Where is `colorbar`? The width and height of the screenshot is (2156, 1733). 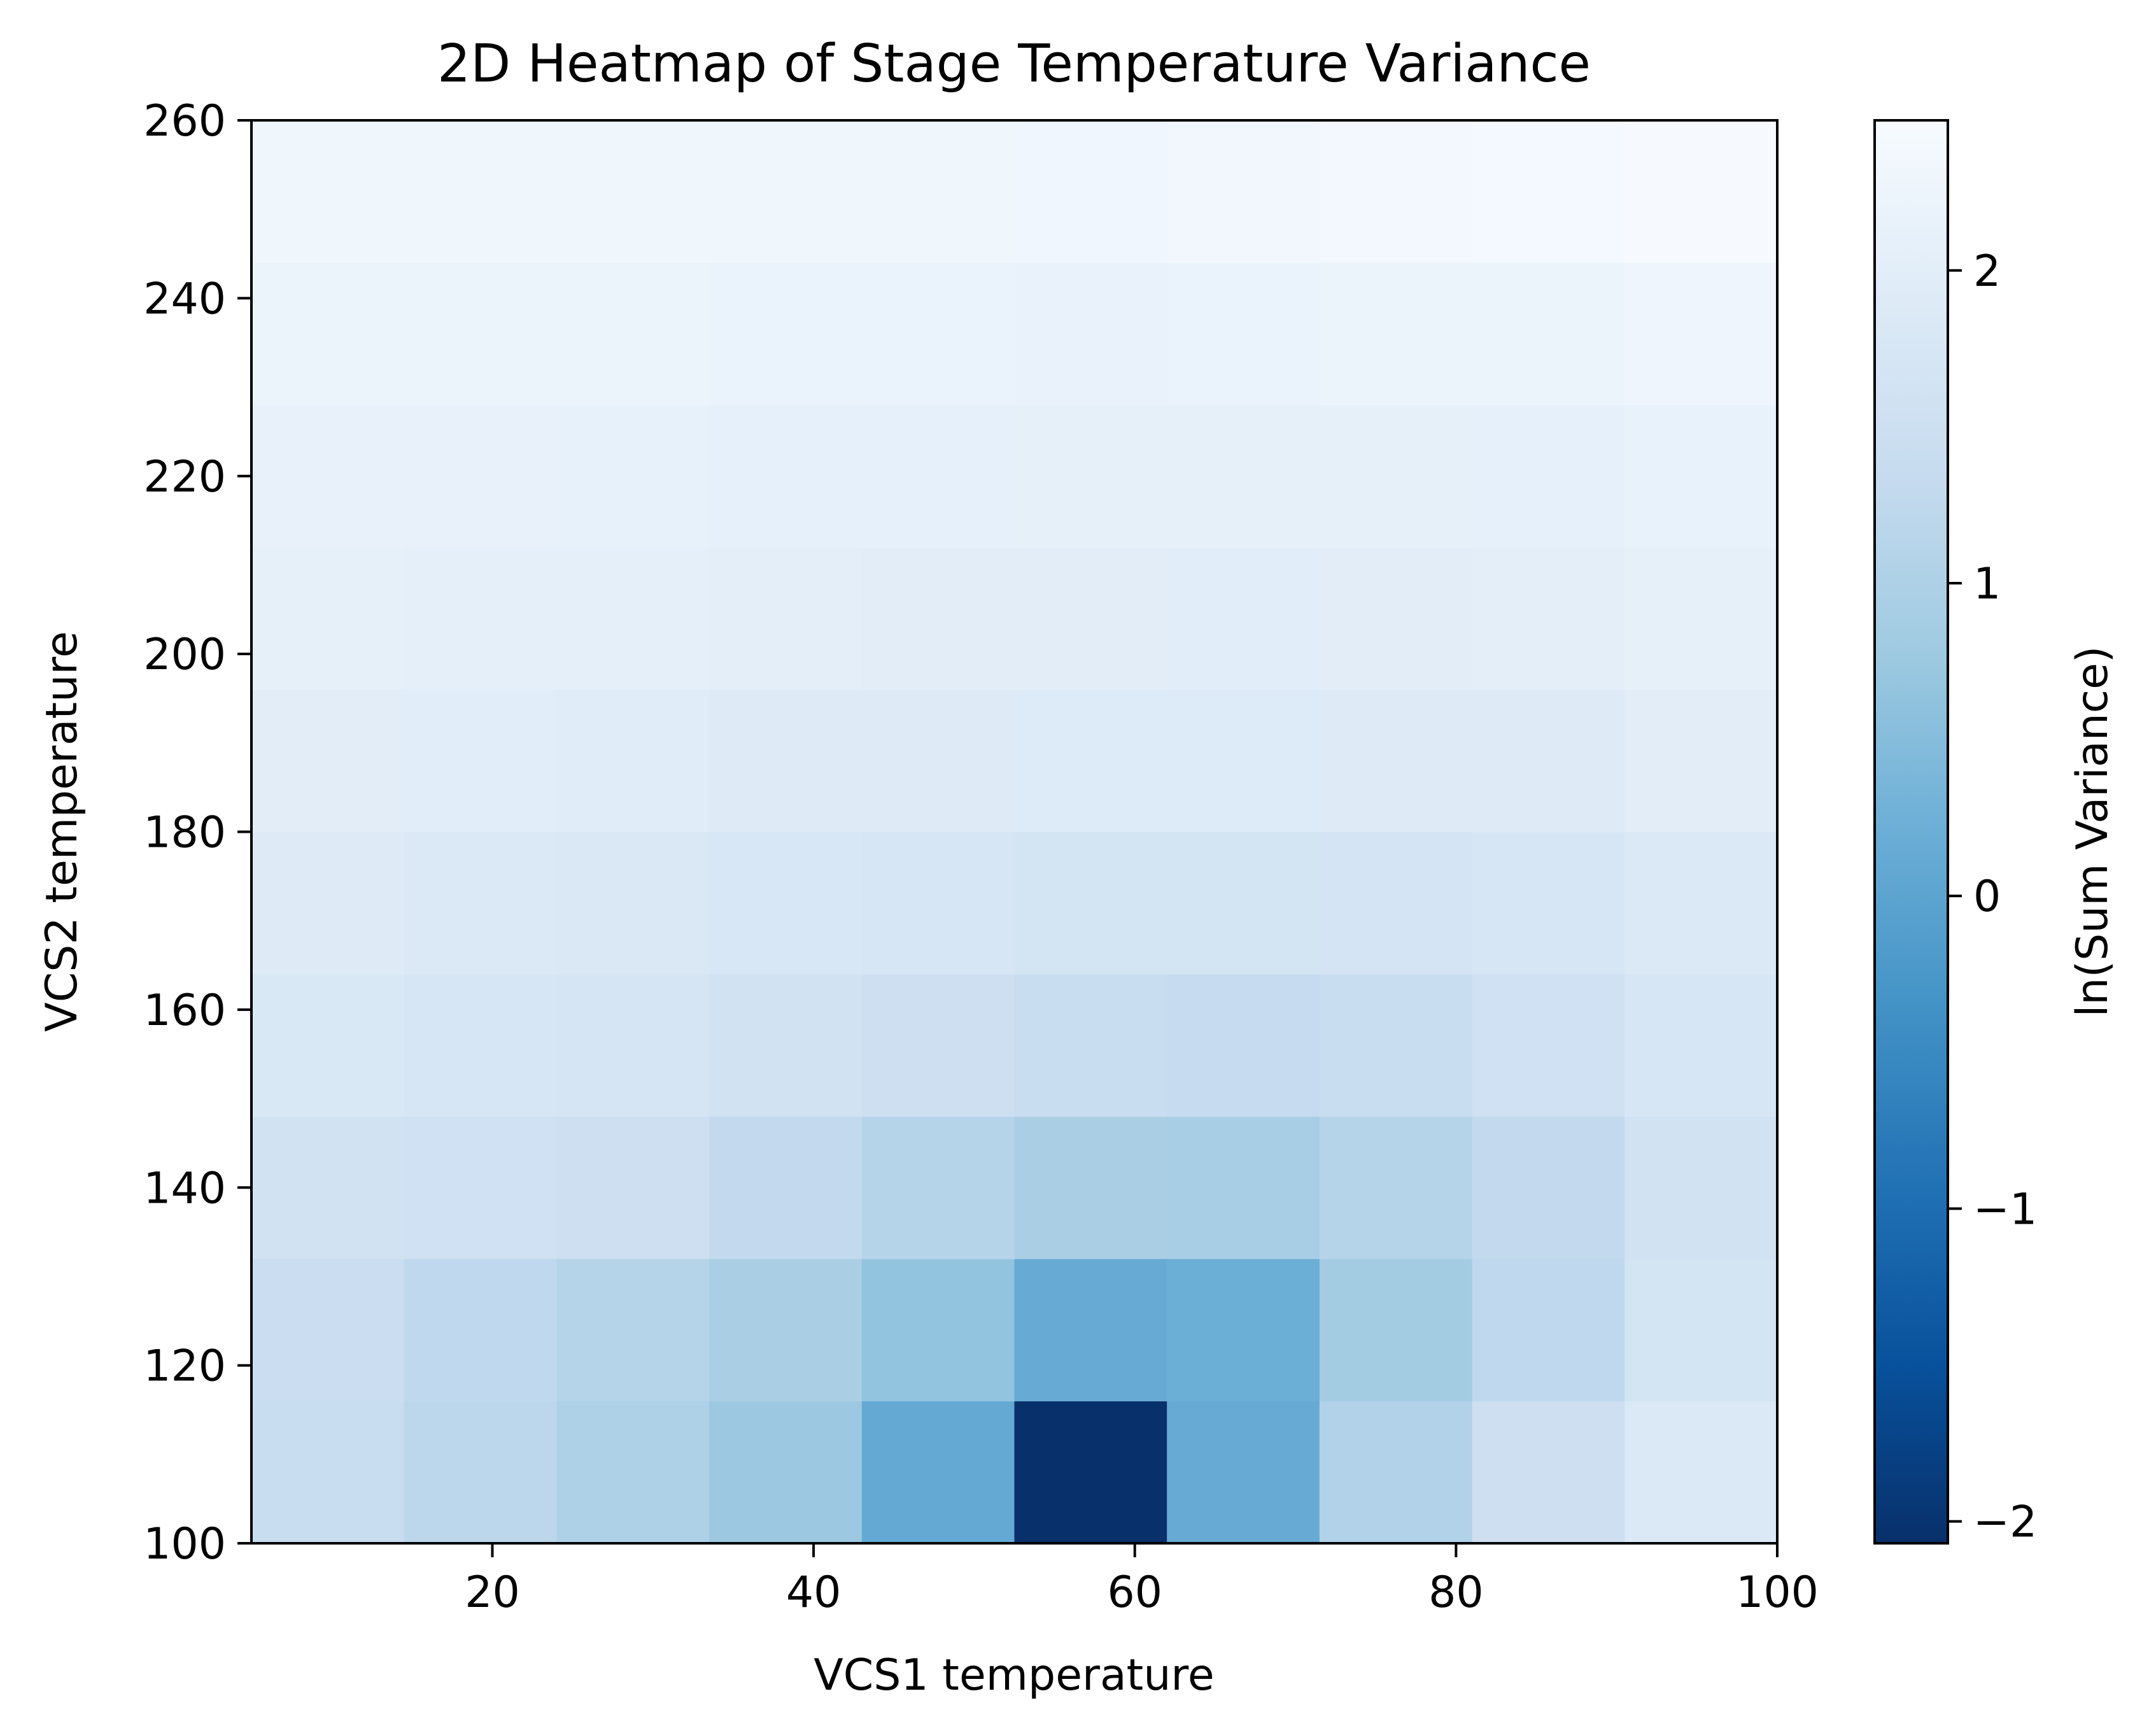
colorbar is located at coordinates (1911, 832).